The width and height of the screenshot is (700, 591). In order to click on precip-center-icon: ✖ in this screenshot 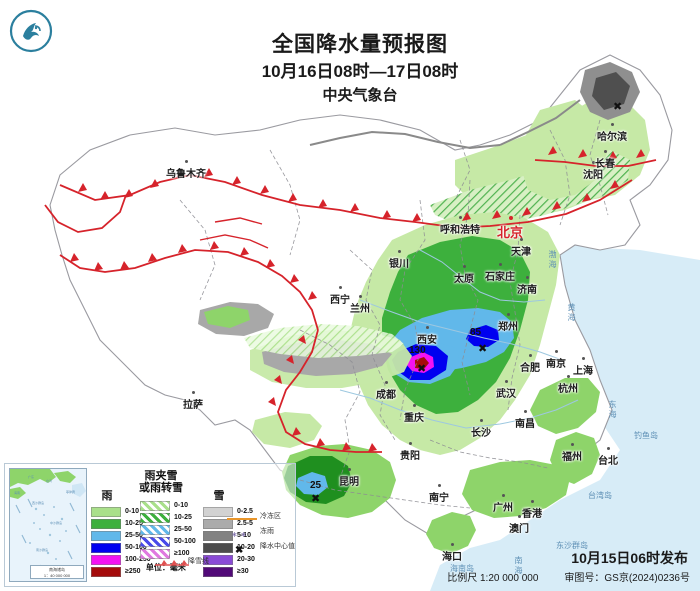, I will do `click(242, 548)`.